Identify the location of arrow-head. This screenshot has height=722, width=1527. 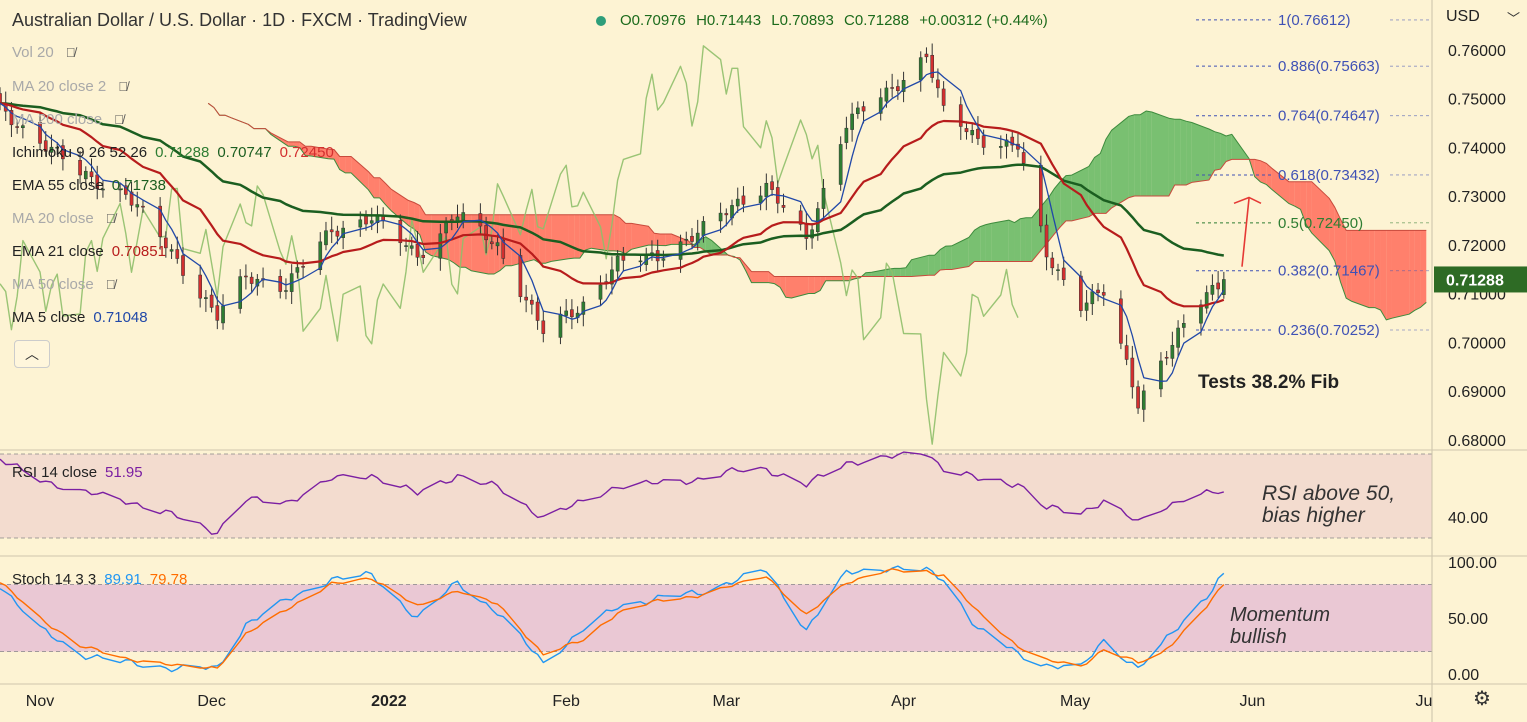
(1247, 200).